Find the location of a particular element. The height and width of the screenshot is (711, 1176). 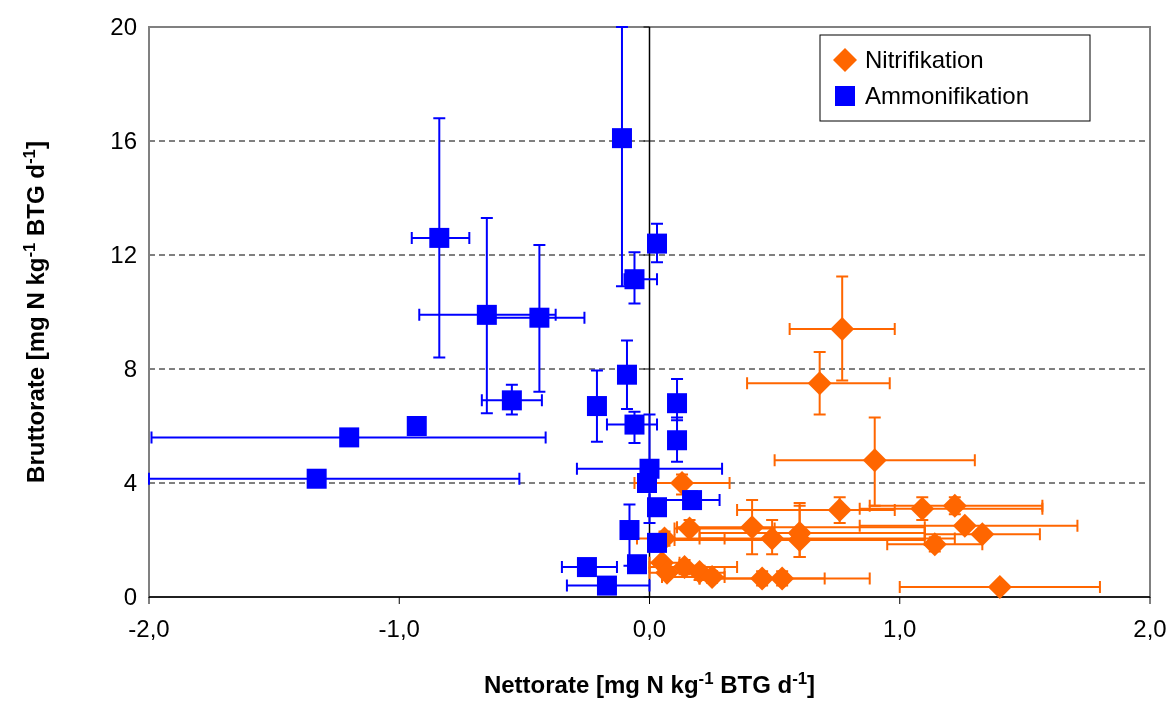

x-tick-label: 0,0 is located at coordinates (649, 628).